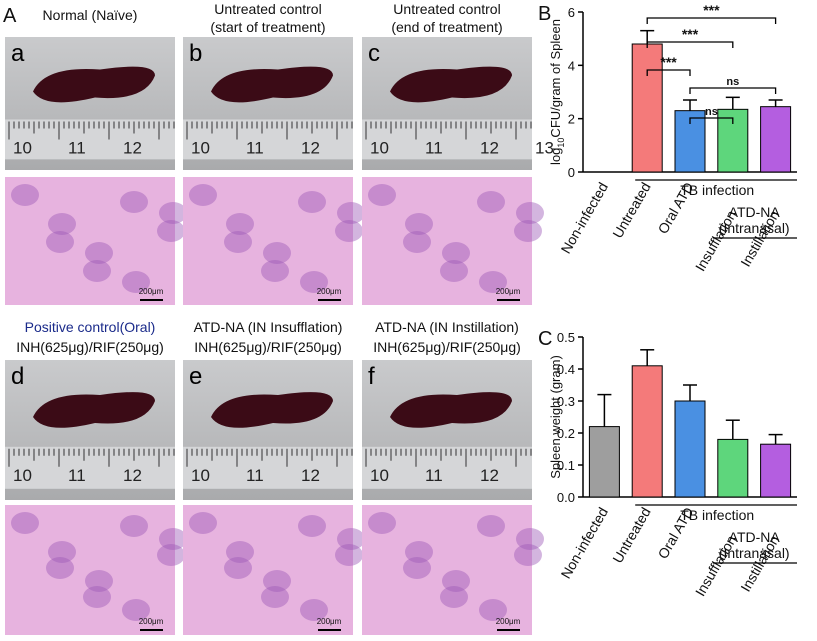 The height and width of the screenshot is (641, 817). What do you see at coordinates (566, 465) in the screenshot?
I see `y-tick-label: 0.1` at bounding box center [566, 465].